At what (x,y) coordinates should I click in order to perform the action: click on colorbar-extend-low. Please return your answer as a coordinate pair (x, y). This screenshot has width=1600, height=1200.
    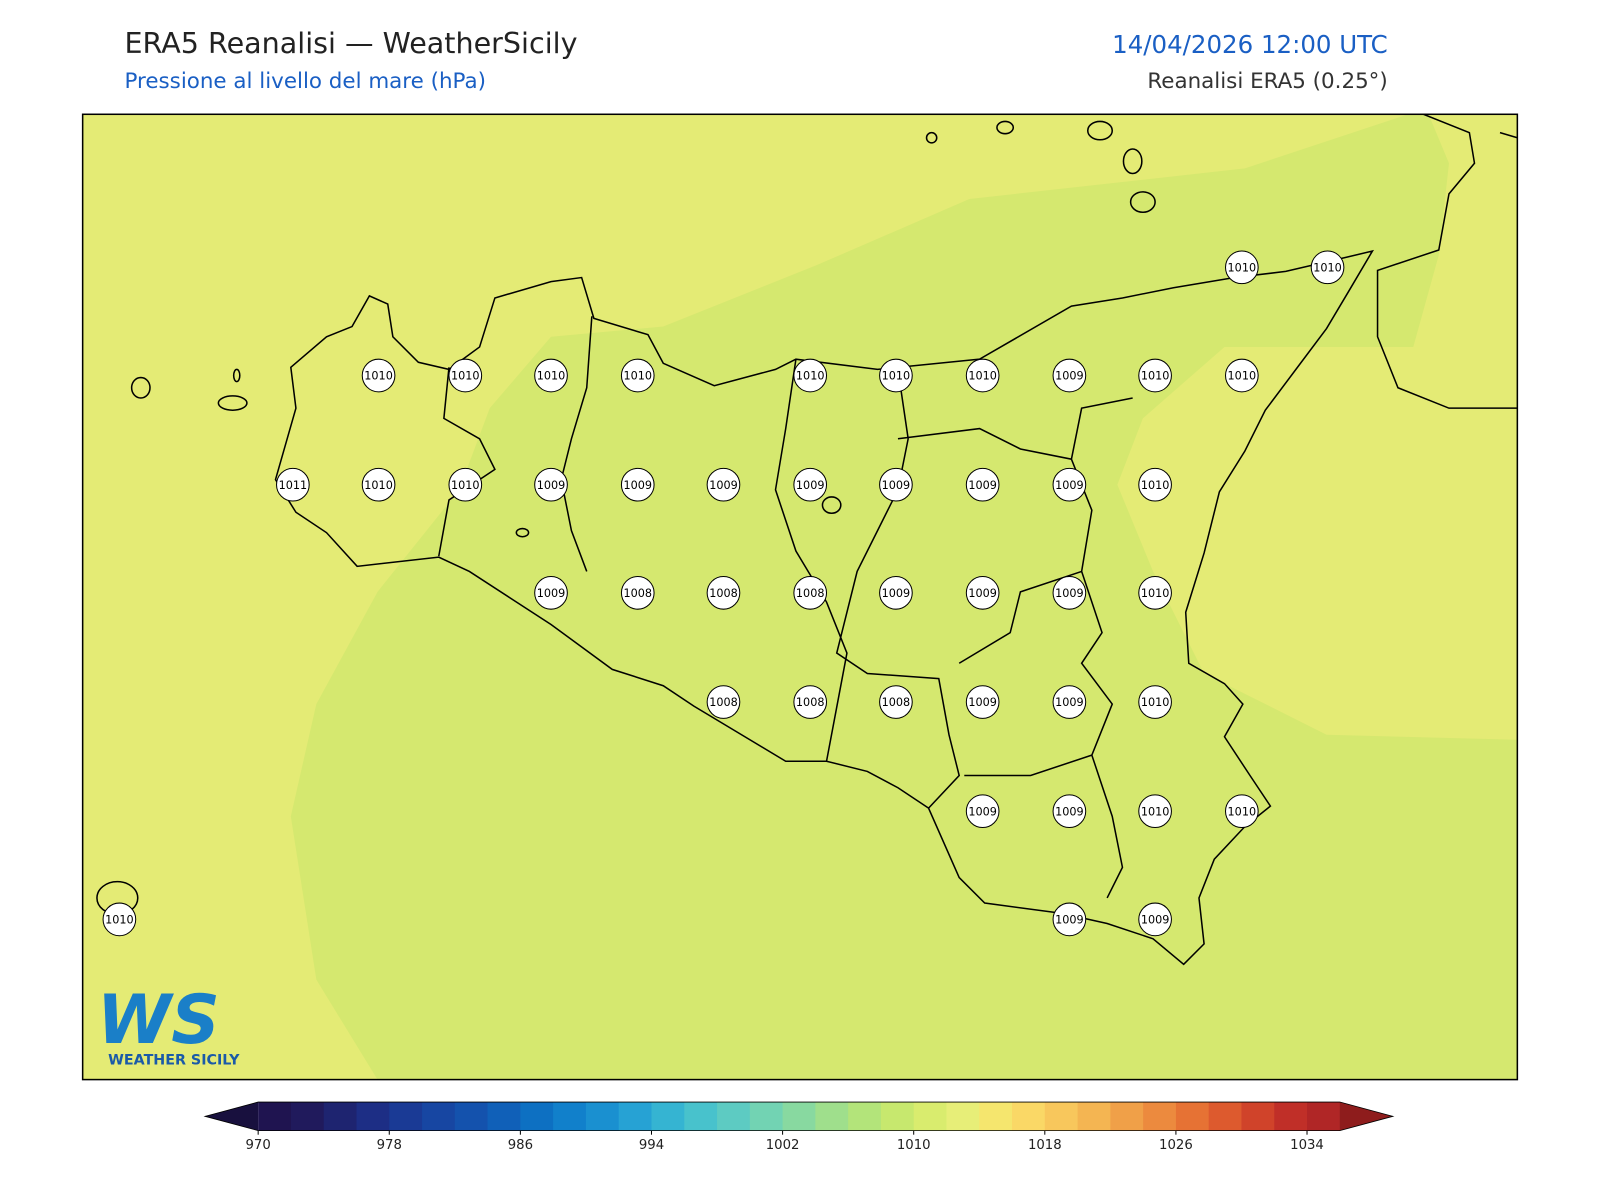
    Looking at the image, I should click on (232, 1116).